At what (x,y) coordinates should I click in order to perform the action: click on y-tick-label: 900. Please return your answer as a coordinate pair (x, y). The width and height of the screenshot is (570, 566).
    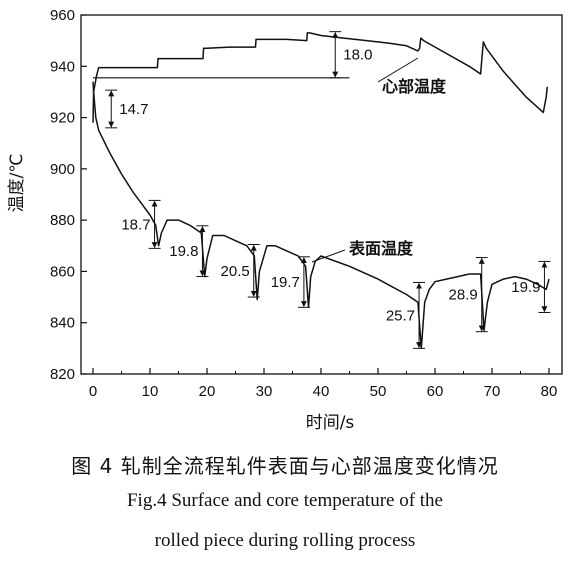
    Looking at the image, I should click on (62, 169).